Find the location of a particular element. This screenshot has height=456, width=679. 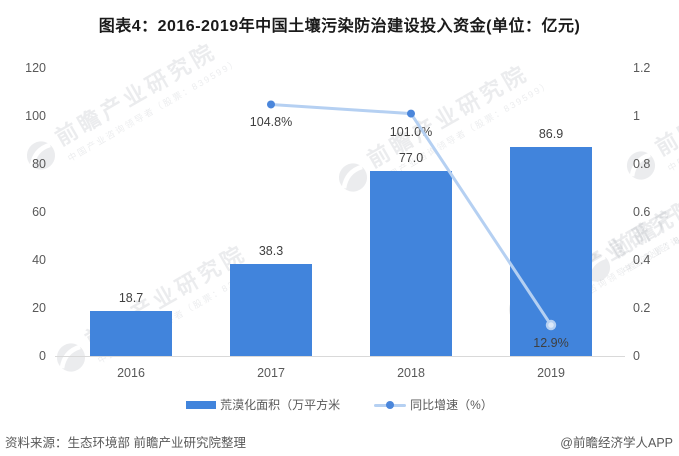

right-axis-tick: 0.6 is located at coordinates (642, 212).